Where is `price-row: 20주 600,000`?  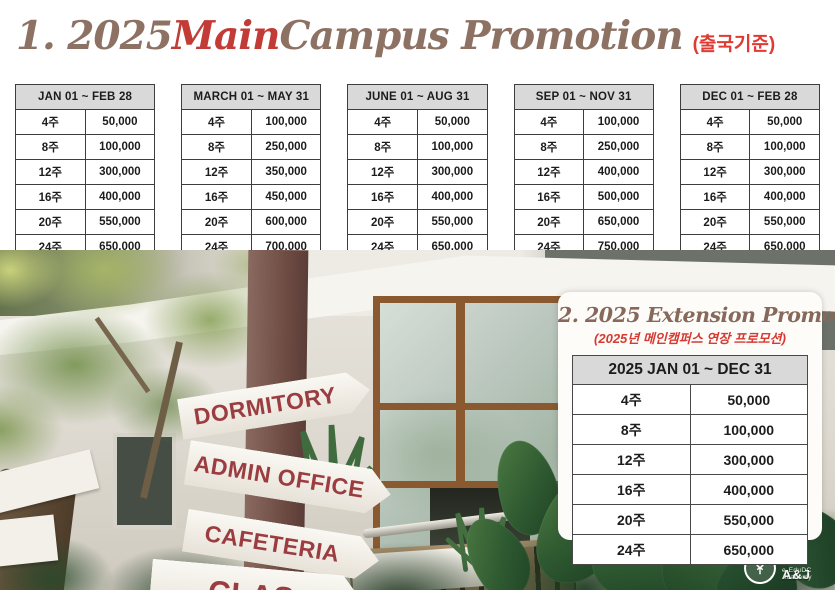 price-row: 20주 600,000 is located at coordinates (251, 222).